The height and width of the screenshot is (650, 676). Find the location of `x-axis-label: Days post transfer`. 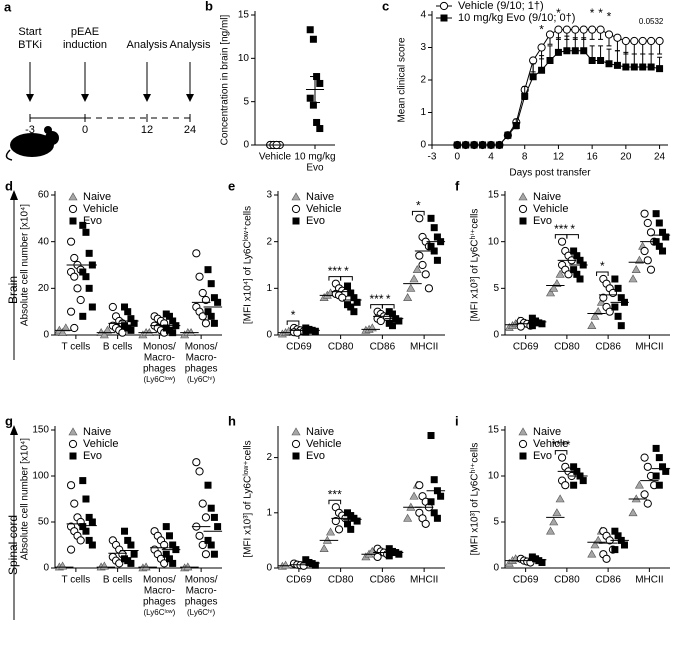

x-axis-label: Days post transfer is located at coordinates (550, 173).